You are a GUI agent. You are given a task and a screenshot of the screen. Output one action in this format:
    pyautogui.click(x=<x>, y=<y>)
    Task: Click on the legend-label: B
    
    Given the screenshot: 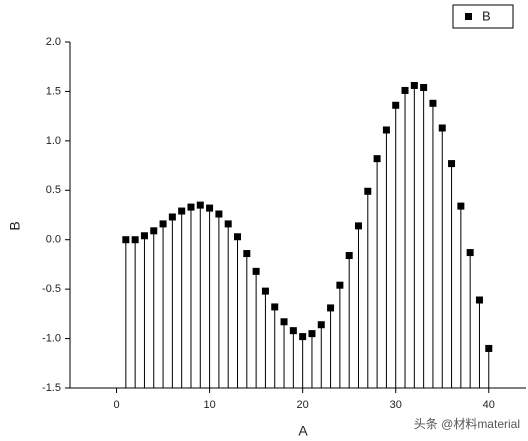 What is the action you would take?
    pyautogui.click(x=486, y=15)
    